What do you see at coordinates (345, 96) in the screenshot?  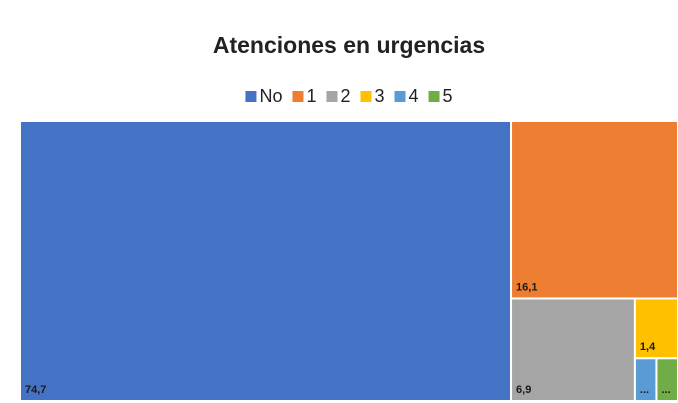 I see `legend-label: 2` at bounding box center [345, 96].